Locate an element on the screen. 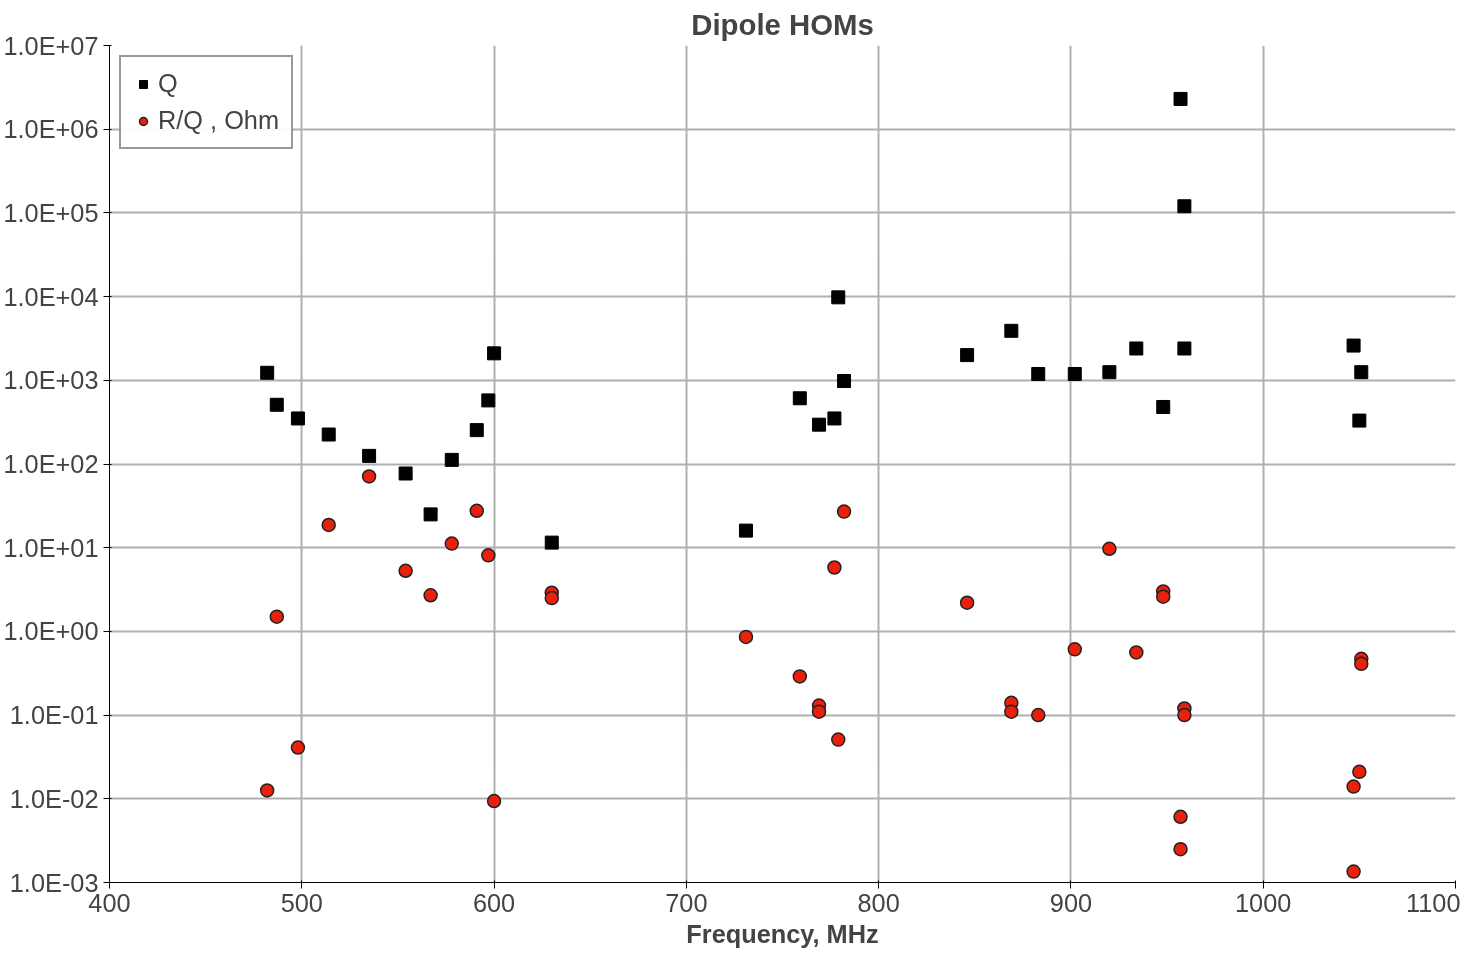 This screenshot has height=967, width=1473. y-tick-label: 1.0E+06 is located at coordinates (51, 129).